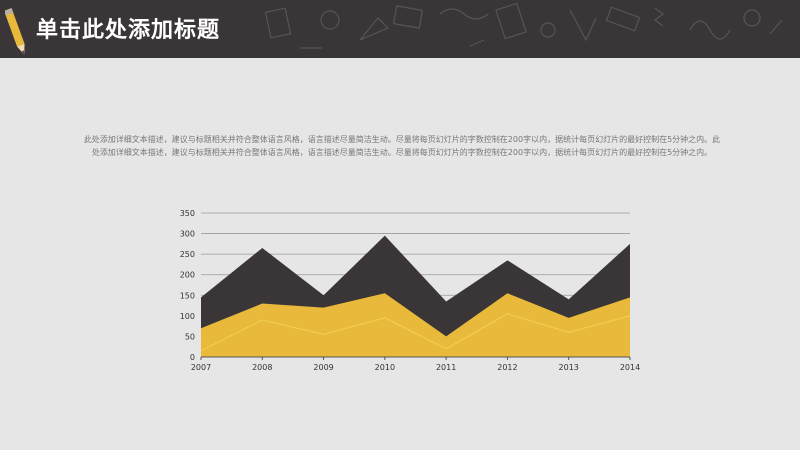 This screenshot has width=800, height=450. Describe the element at coordinates (569, 367) in the screenshot. I see `x-tick-label: 2013` at that location.